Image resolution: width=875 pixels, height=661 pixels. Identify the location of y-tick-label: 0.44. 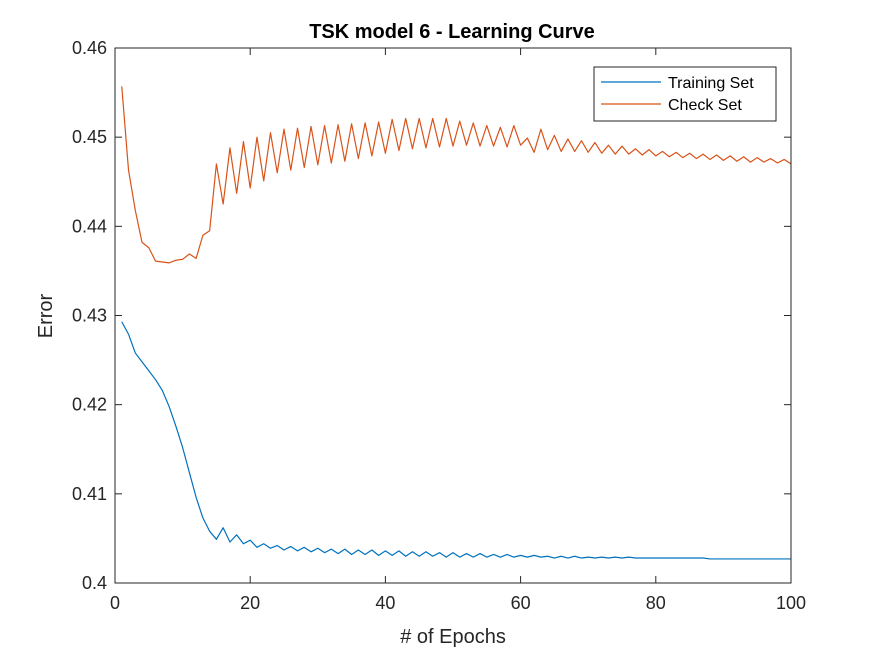
(89, 226).